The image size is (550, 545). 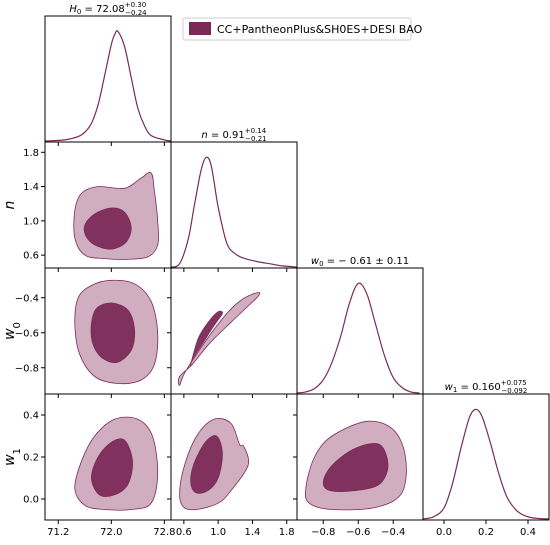 What do you see at coordinates (323, 532) in the screenshot?
I see `x-tick-label-w0: −0.8` at bounding box center [323, 532].